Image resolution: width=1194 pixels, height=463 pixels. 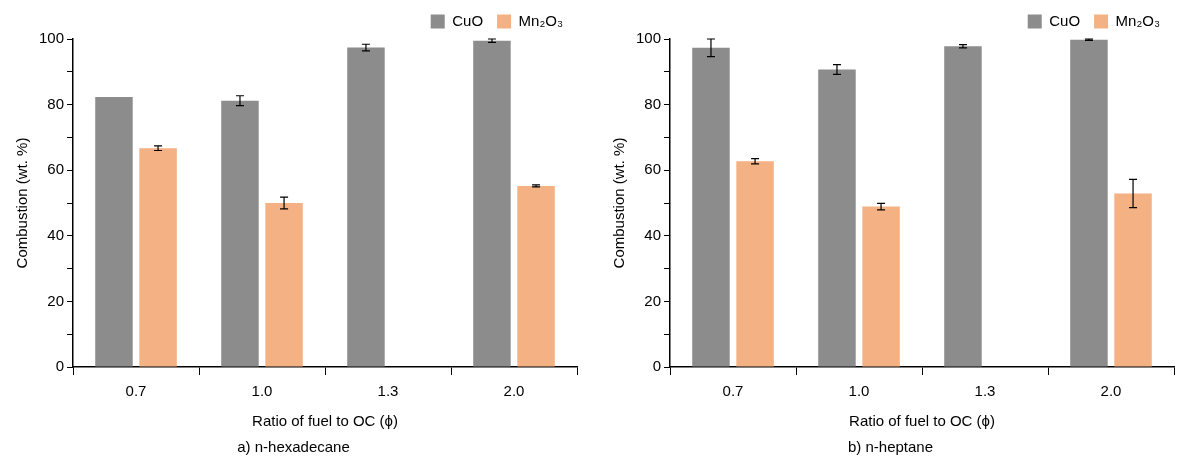 What do you see at coordinates (293, 447) in the screenshot?
I see `text: a) n-hexadecane` at bounding box center [293, 447].